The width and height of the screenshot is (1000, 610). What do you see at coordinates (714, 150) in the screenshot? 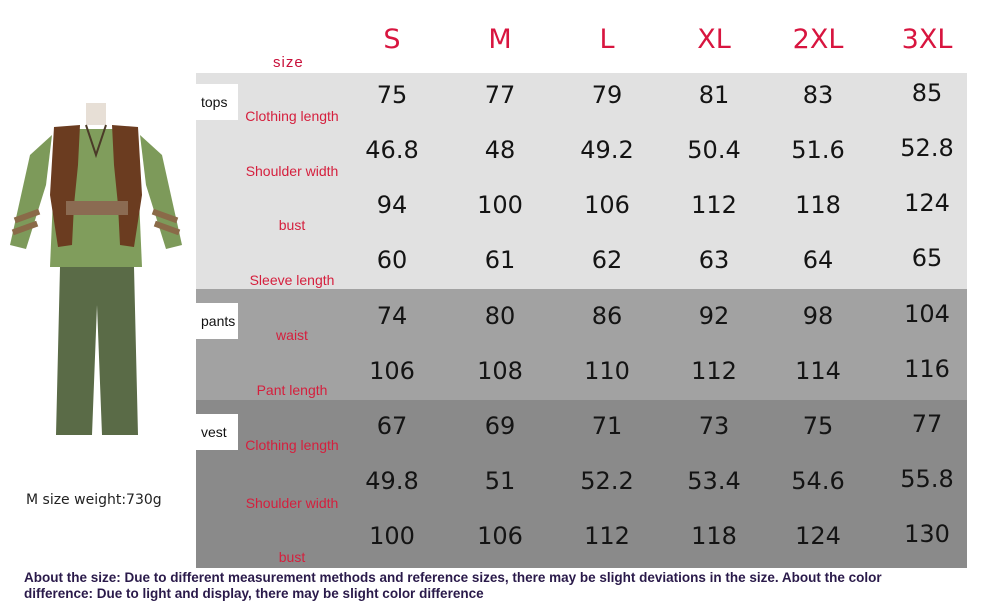
I see `table-cell: 50.4` at bounding box center [714, 150].